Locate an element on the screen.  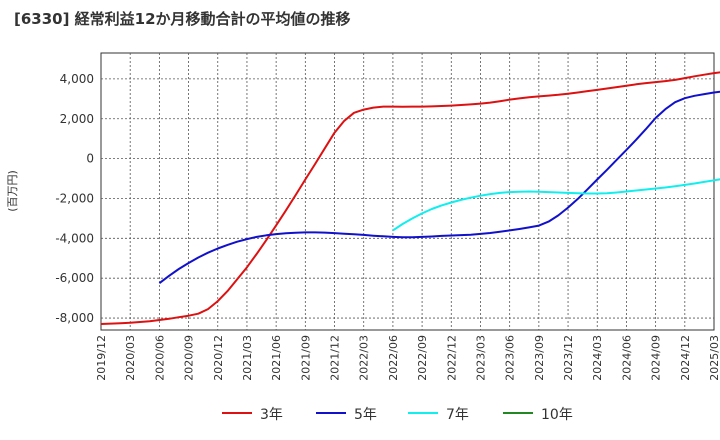
x-tick-label: 2022/09 is located at coordinates (422, 358).